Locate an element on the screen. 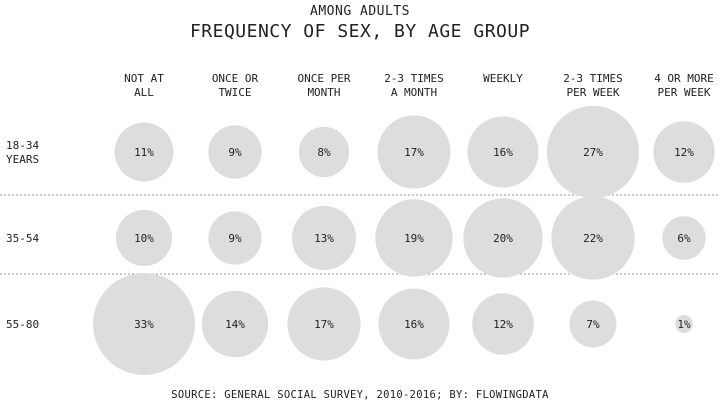 Image resolution: width=720 pixels, height=420 pixels. bubble-value-r1-c4: 17% is located at coordinates (414, 152).